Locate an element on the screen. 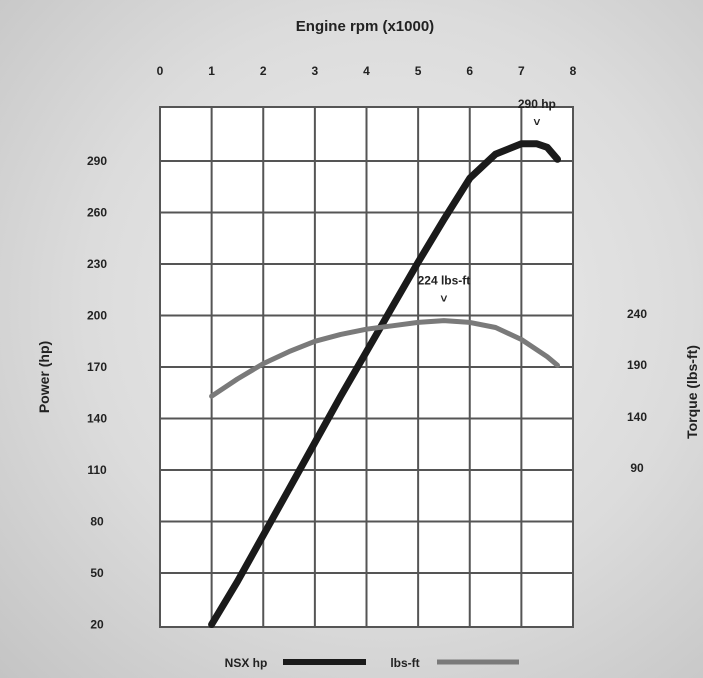 The width and height of the screenshot is (703, 678). y2-tick-label: 90 is located at coordinates (637, 468).